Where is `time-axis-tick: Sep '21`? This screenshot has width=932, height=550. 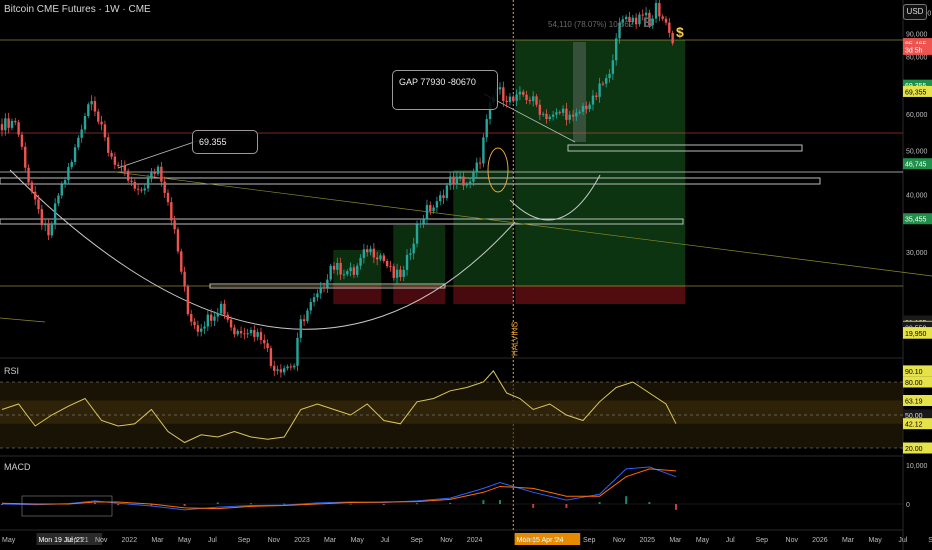
time-axis-tick: Sep '21 is located at coordinates (77, 540).